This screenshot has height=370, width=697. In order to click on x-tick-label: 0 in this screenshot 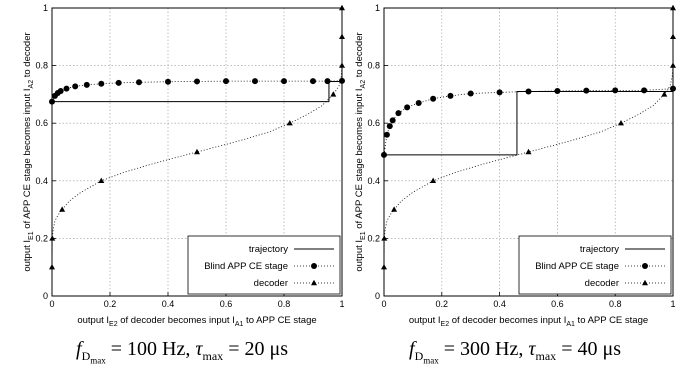, I will do `click(51, 304)`.